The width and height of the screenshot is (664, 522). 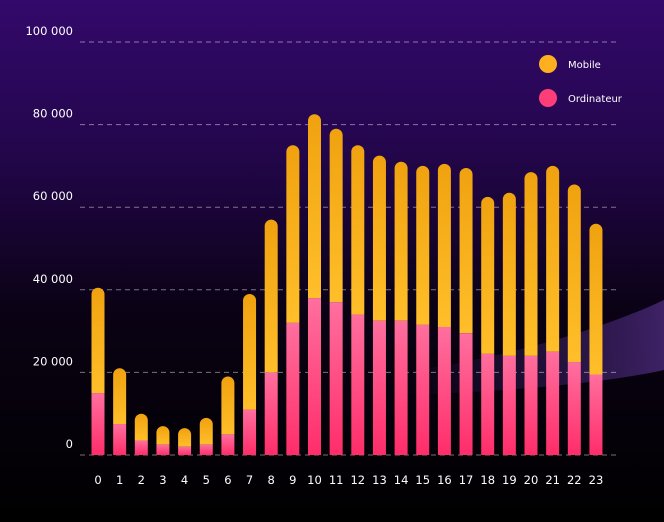 I want to click on x-tick-label: 15, so click(x=422, y=480).